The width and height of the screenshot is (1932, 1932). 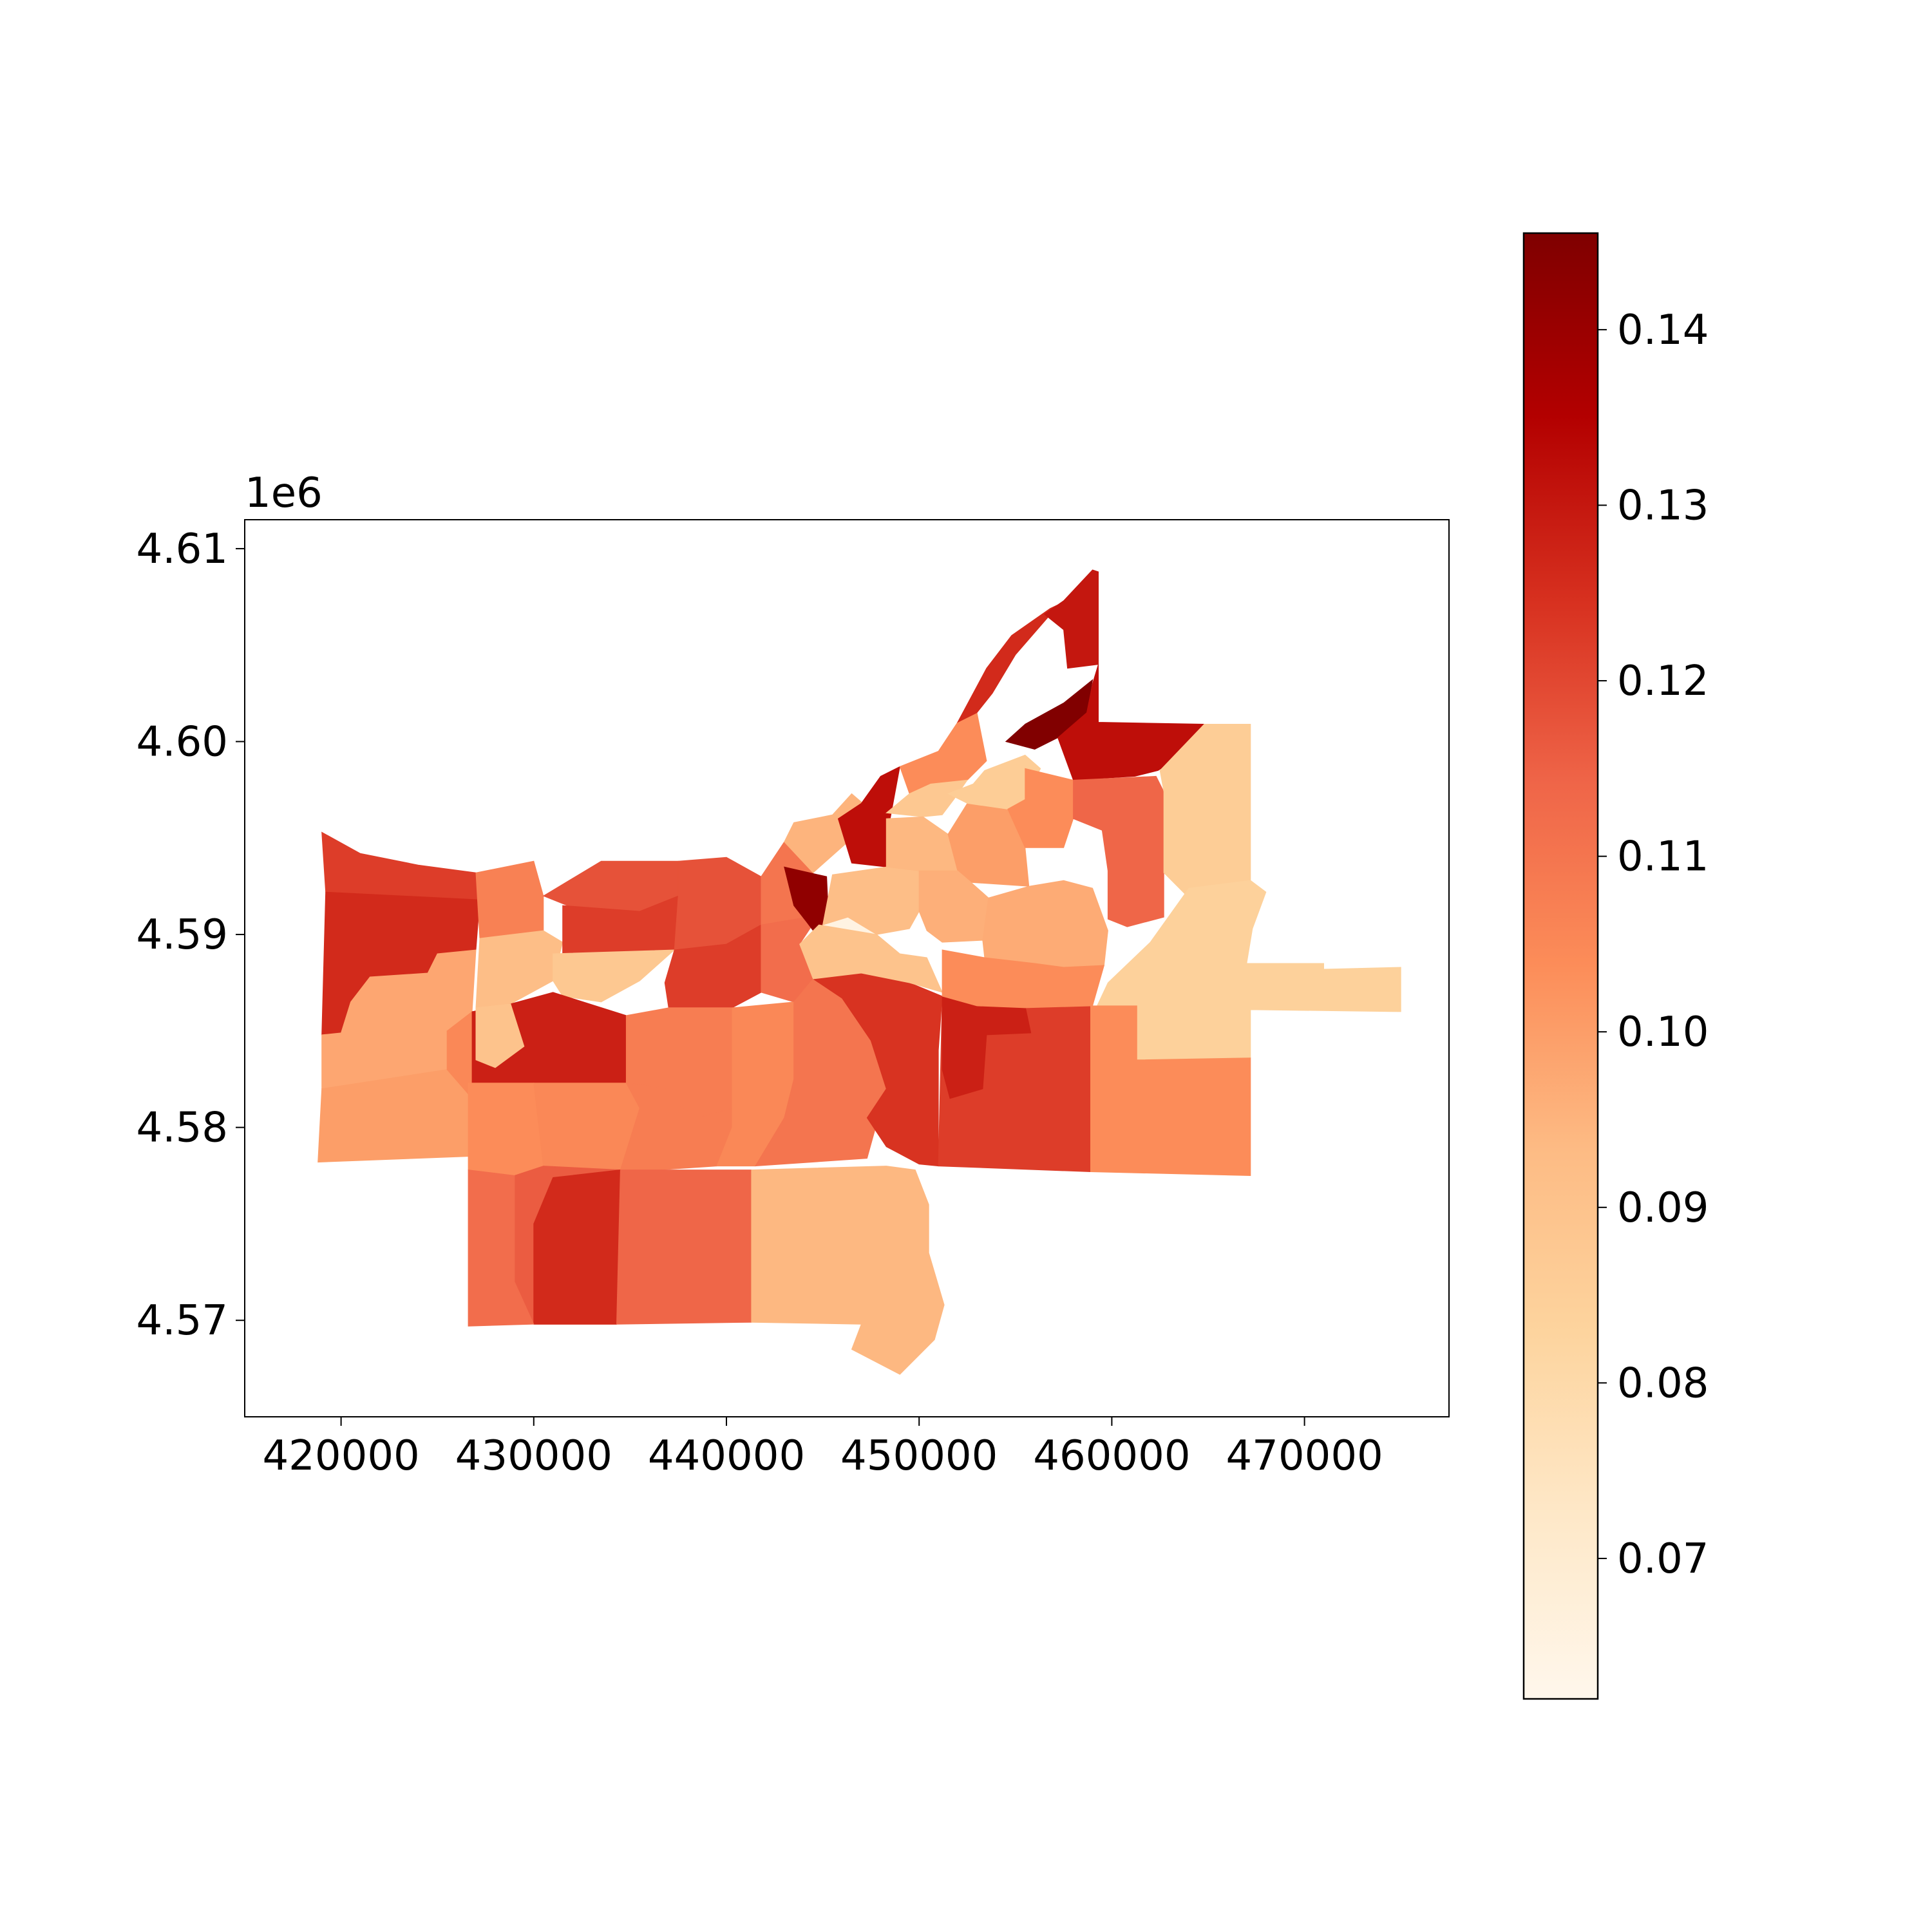 What do you see at coordinates (1304, 1456) in the screenshot?
I see `x-tick-label: 470000` at bounding box center [1304, 1456].